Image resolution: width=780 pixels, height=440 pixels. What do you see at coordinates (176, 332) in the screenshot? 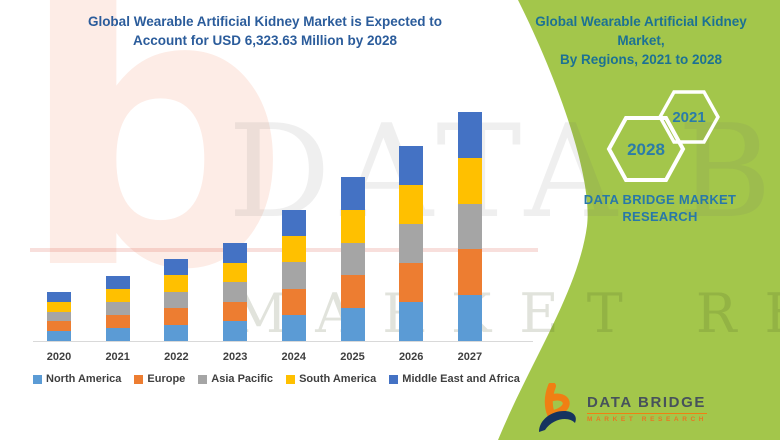
I see `segment-2022-north-america` at bounding box center [176, 332].